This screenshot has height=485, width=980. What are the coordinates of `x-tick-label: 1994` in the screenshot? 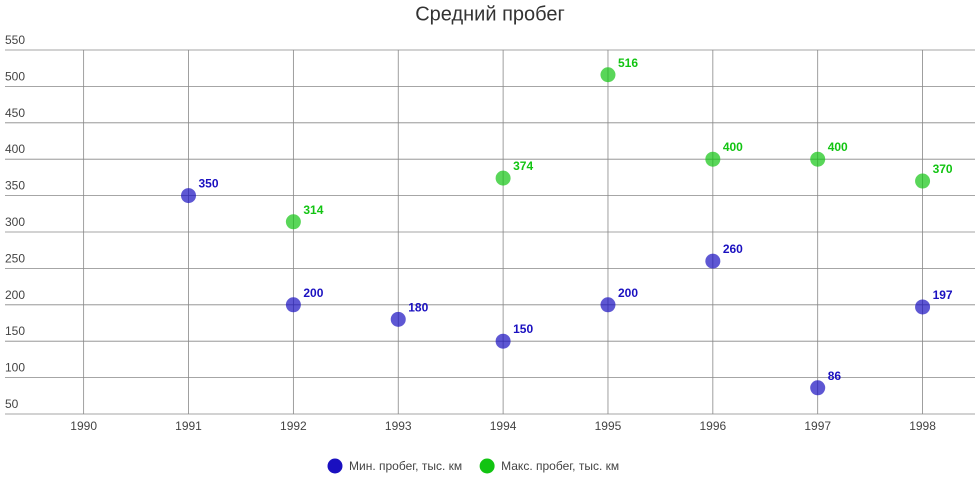 It's located at (503, 426).